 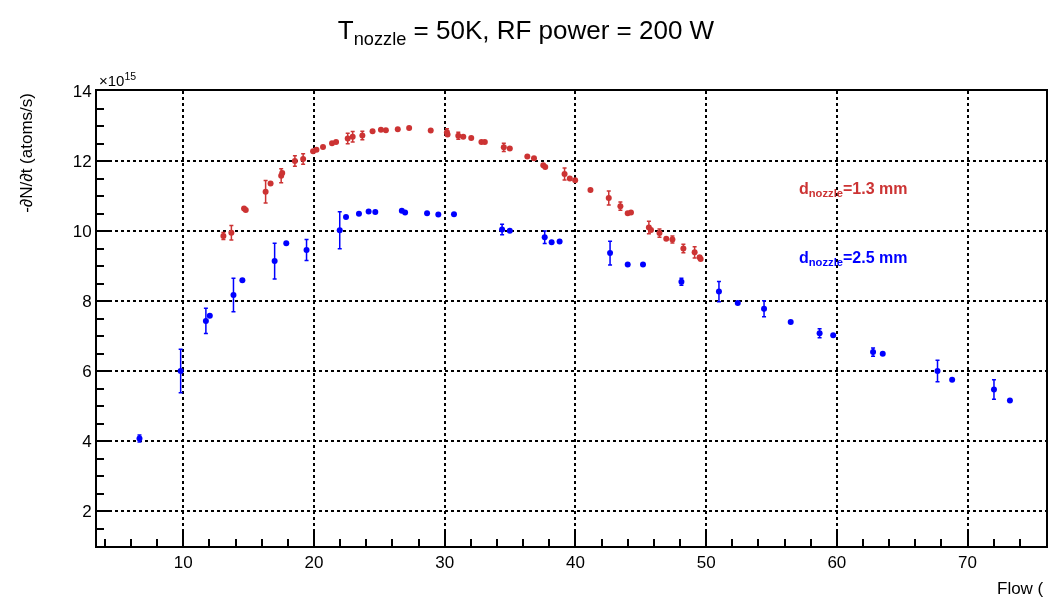 What do you see at coordinates (853, 259) in the screenshot?
I see `text: d$_{nozzle}$=2.5 mm` at bounding box center [853, 259].